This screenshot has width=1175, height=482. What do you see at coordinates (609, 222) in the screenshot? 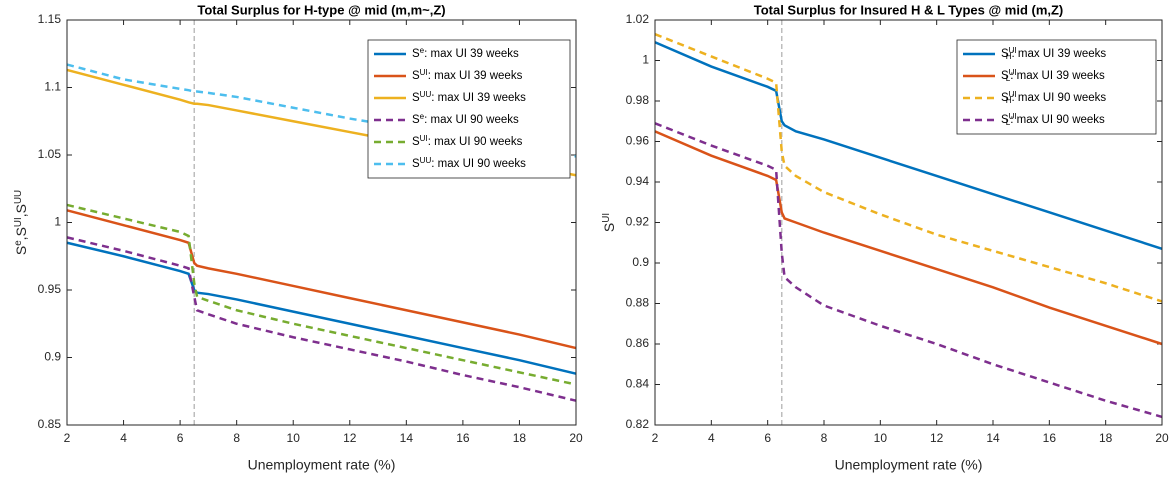
I see `y-axis-label: SUI` at bounding box center [609, 222].